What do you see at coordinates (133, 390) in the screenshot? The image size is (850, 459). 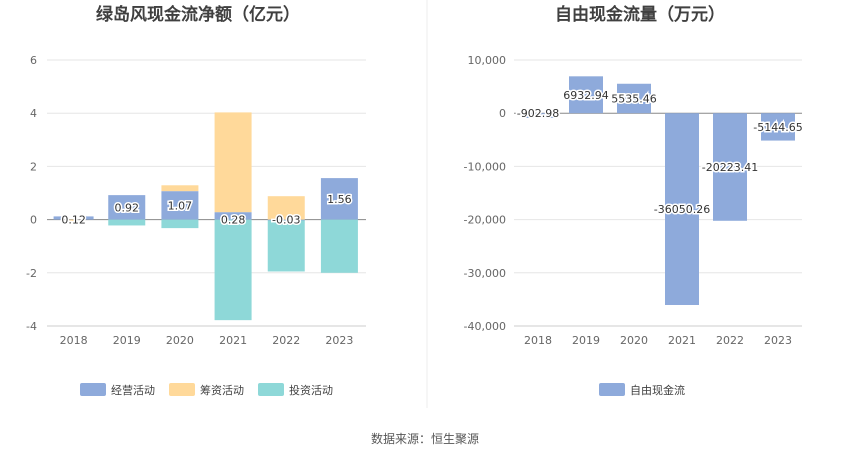 I see `legend-label: 经营活动` at bounding box center [133, 390].